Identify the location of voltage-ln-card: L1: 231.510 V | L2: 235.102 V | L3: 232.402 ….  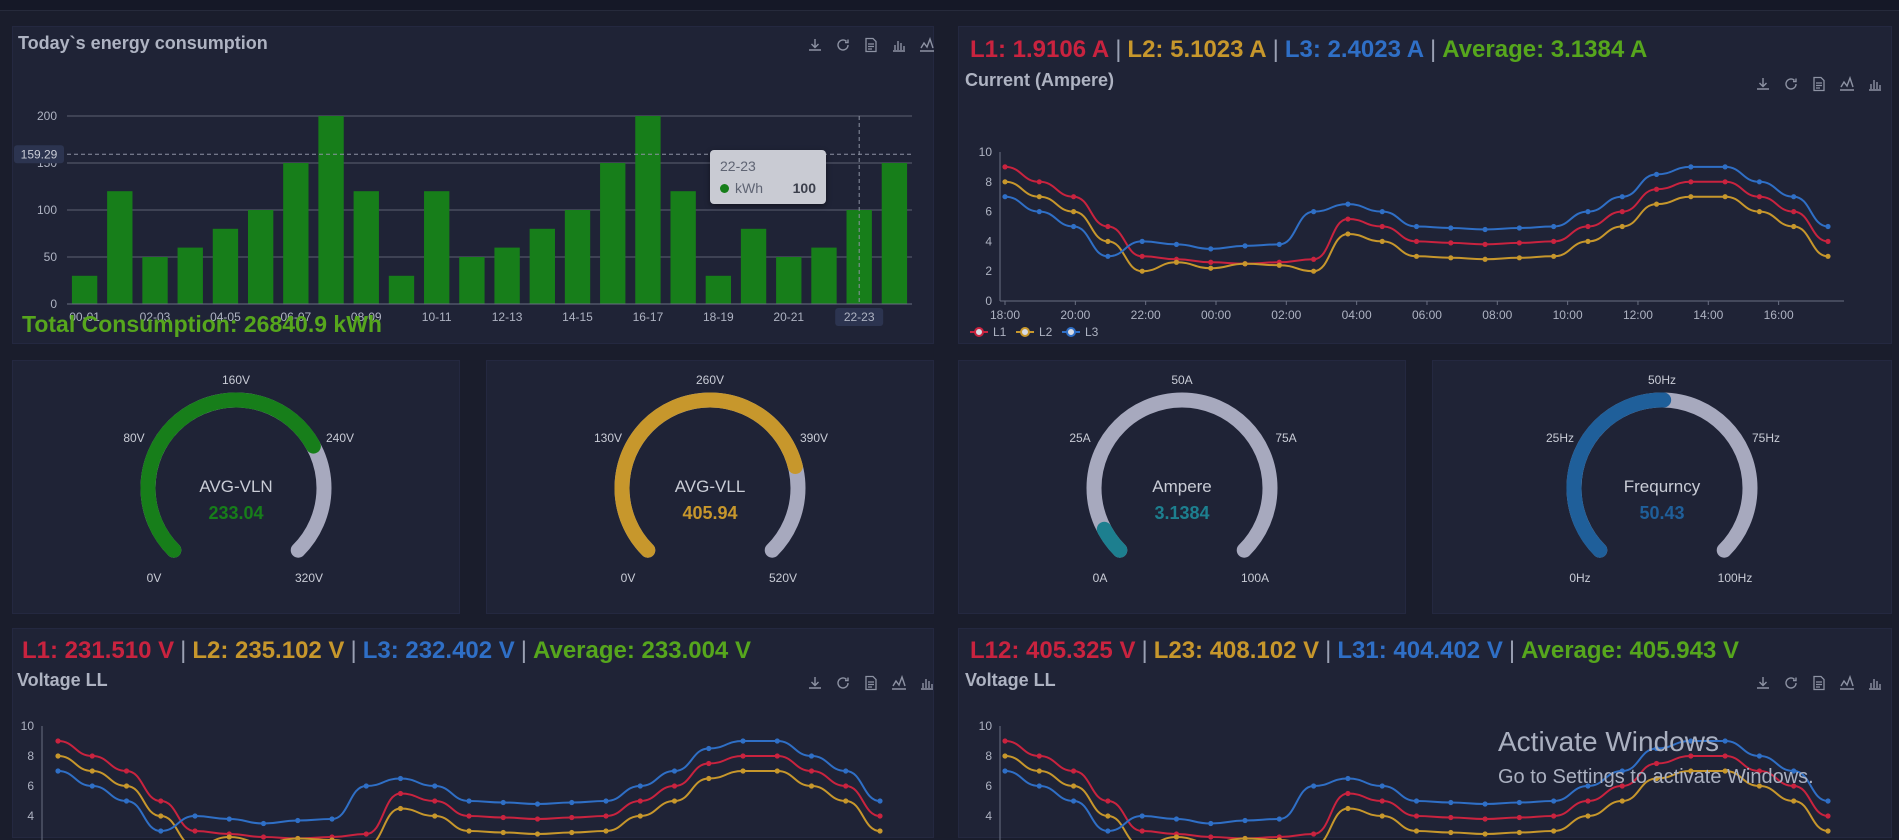
(474, 734).